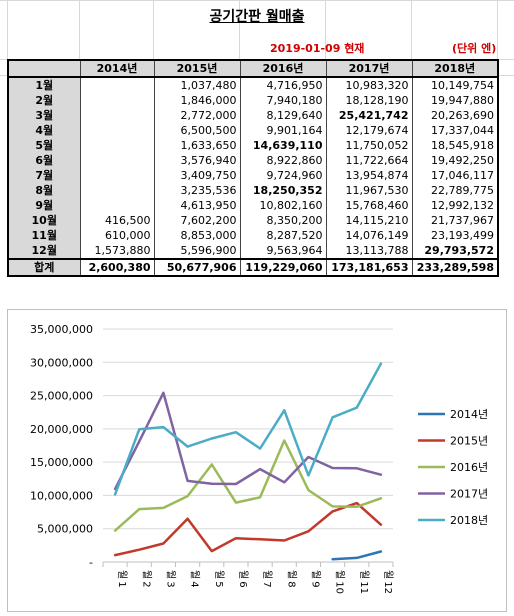  What do you see at coordinates (455, 235) in the screenshot?
I see `value-cell: 23,193,499` at bounding box center [455, 235].